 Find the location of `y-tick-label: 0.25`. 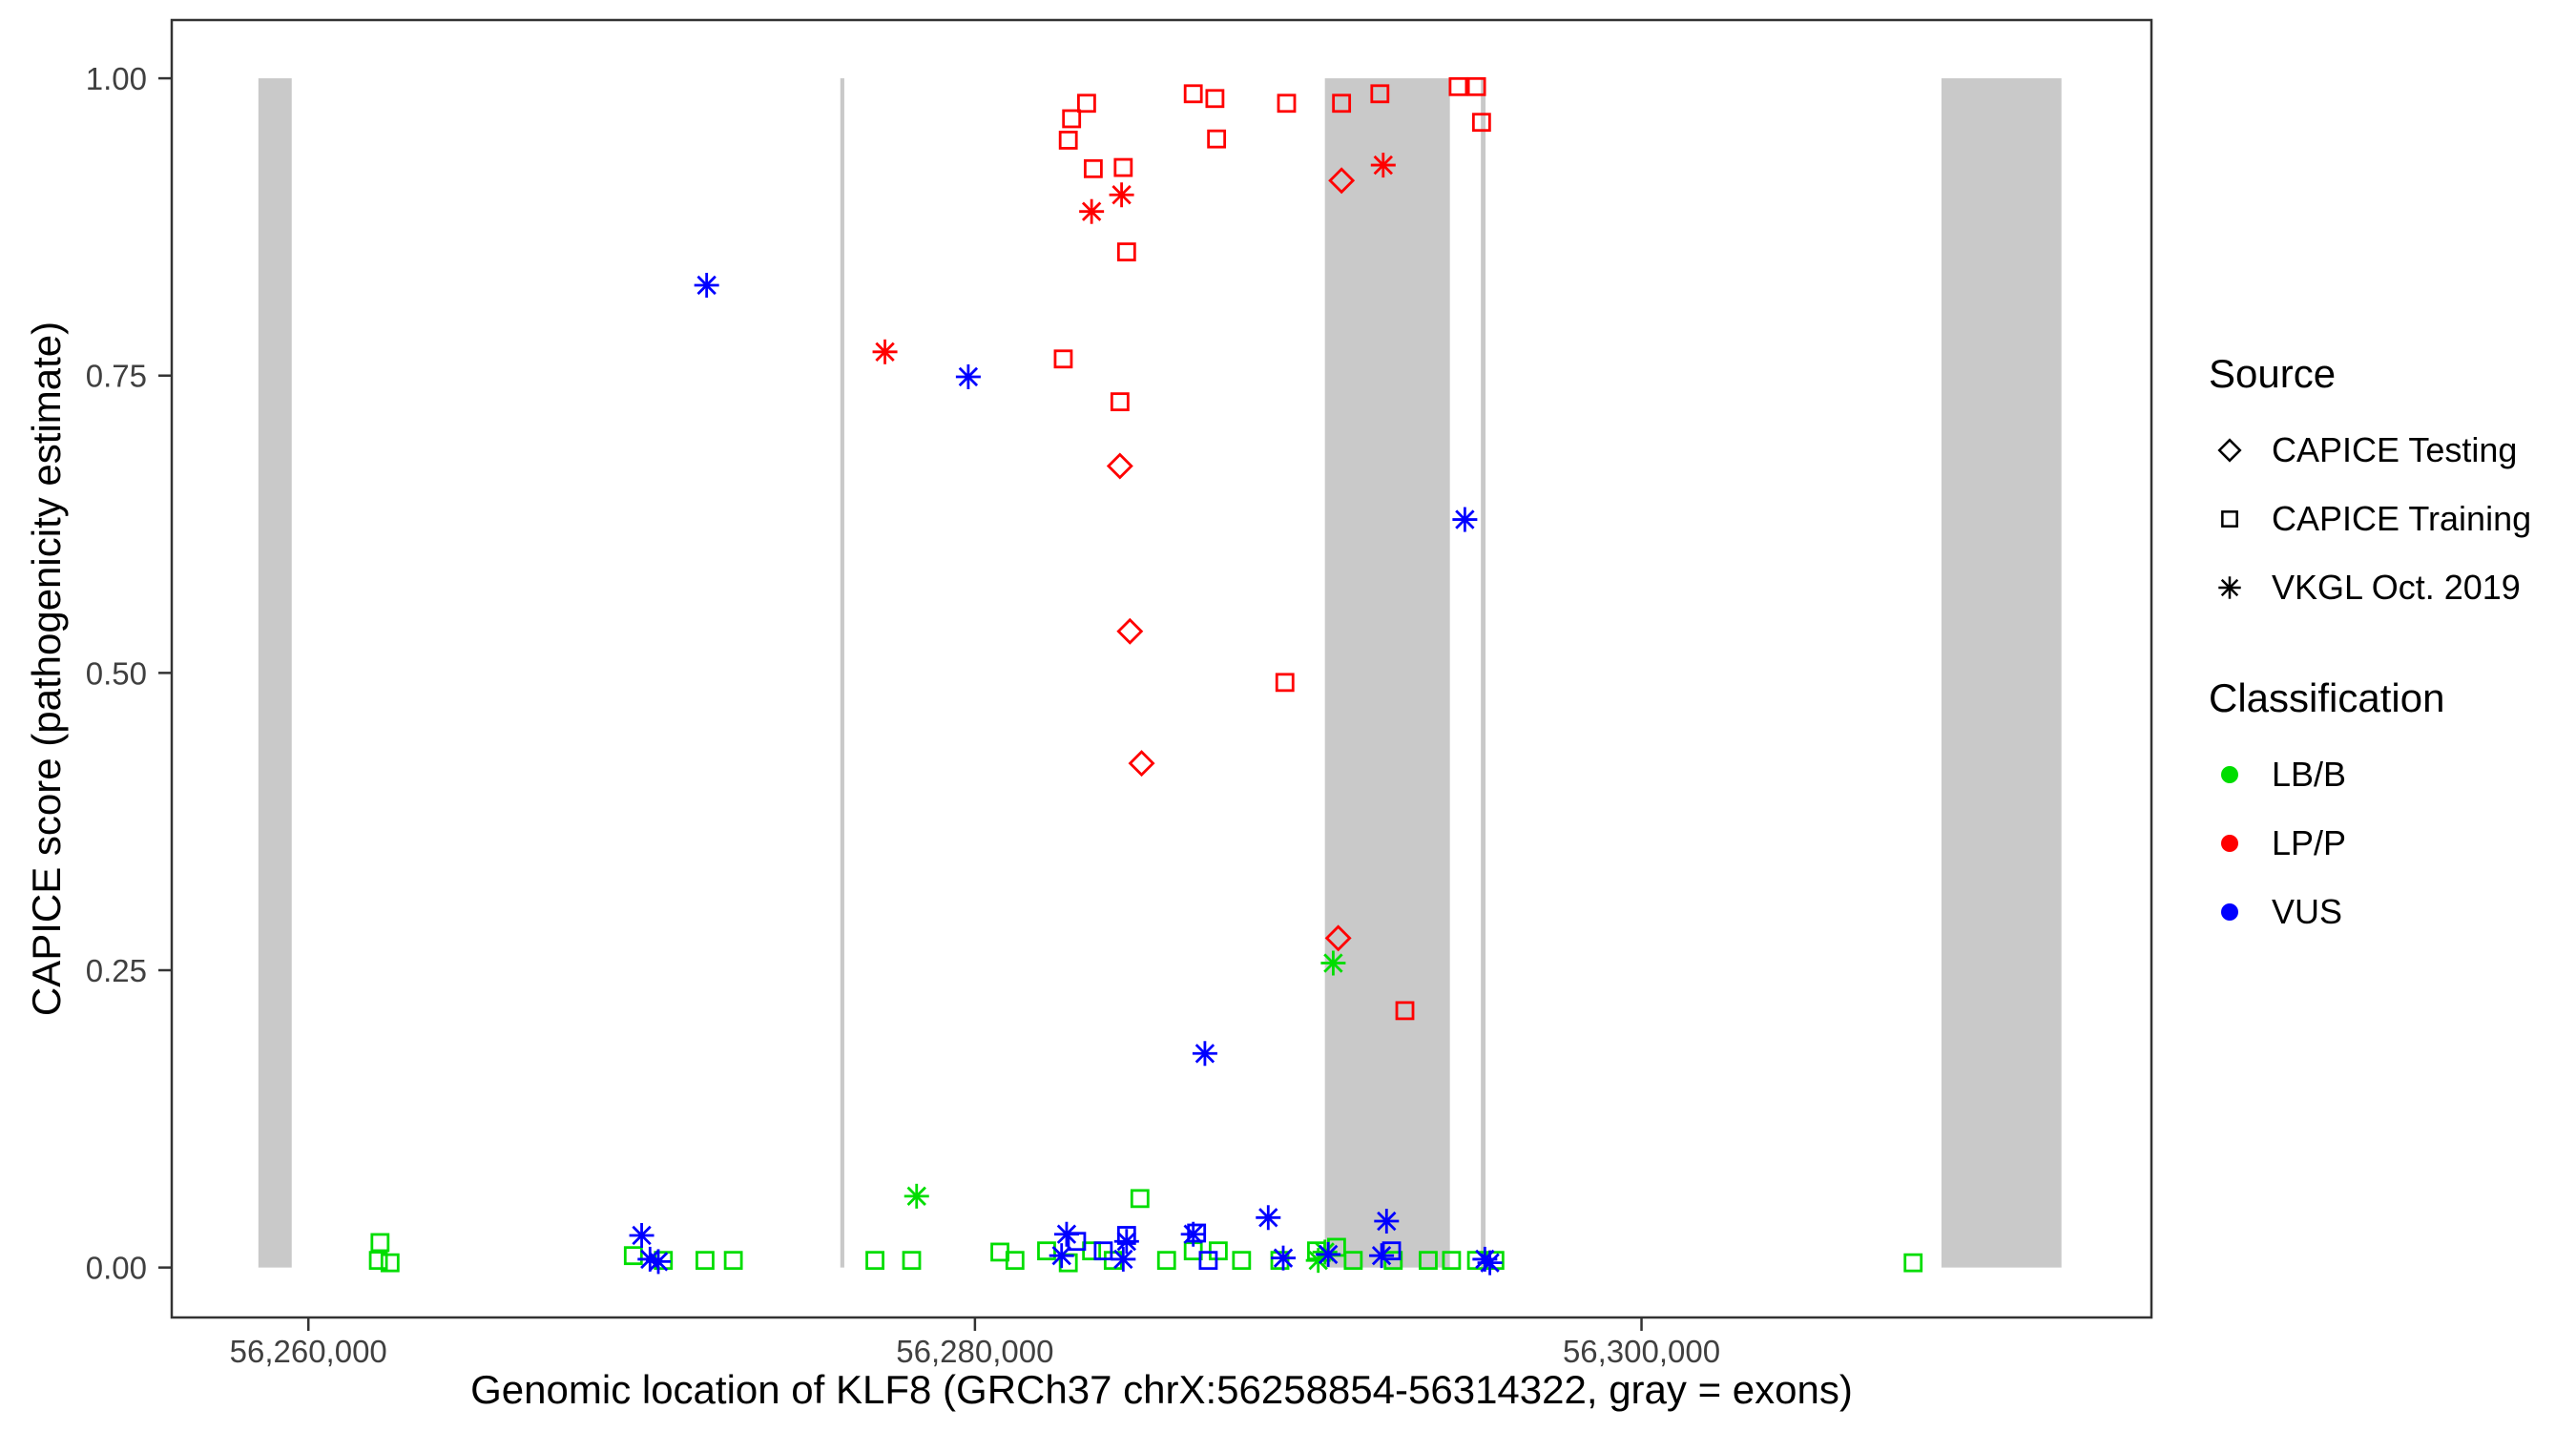

y-tick-label: 0.25 is located at coordinates (116, 970).